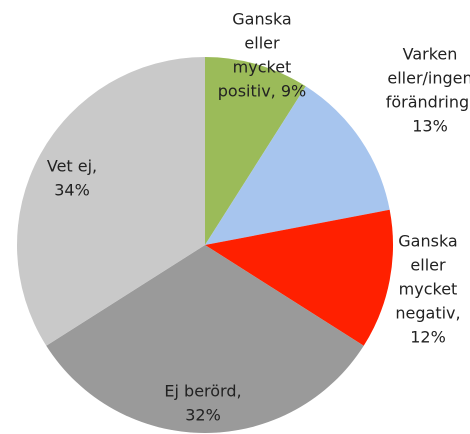  I want to click on slice-label: förändring,, so click(428, 102).